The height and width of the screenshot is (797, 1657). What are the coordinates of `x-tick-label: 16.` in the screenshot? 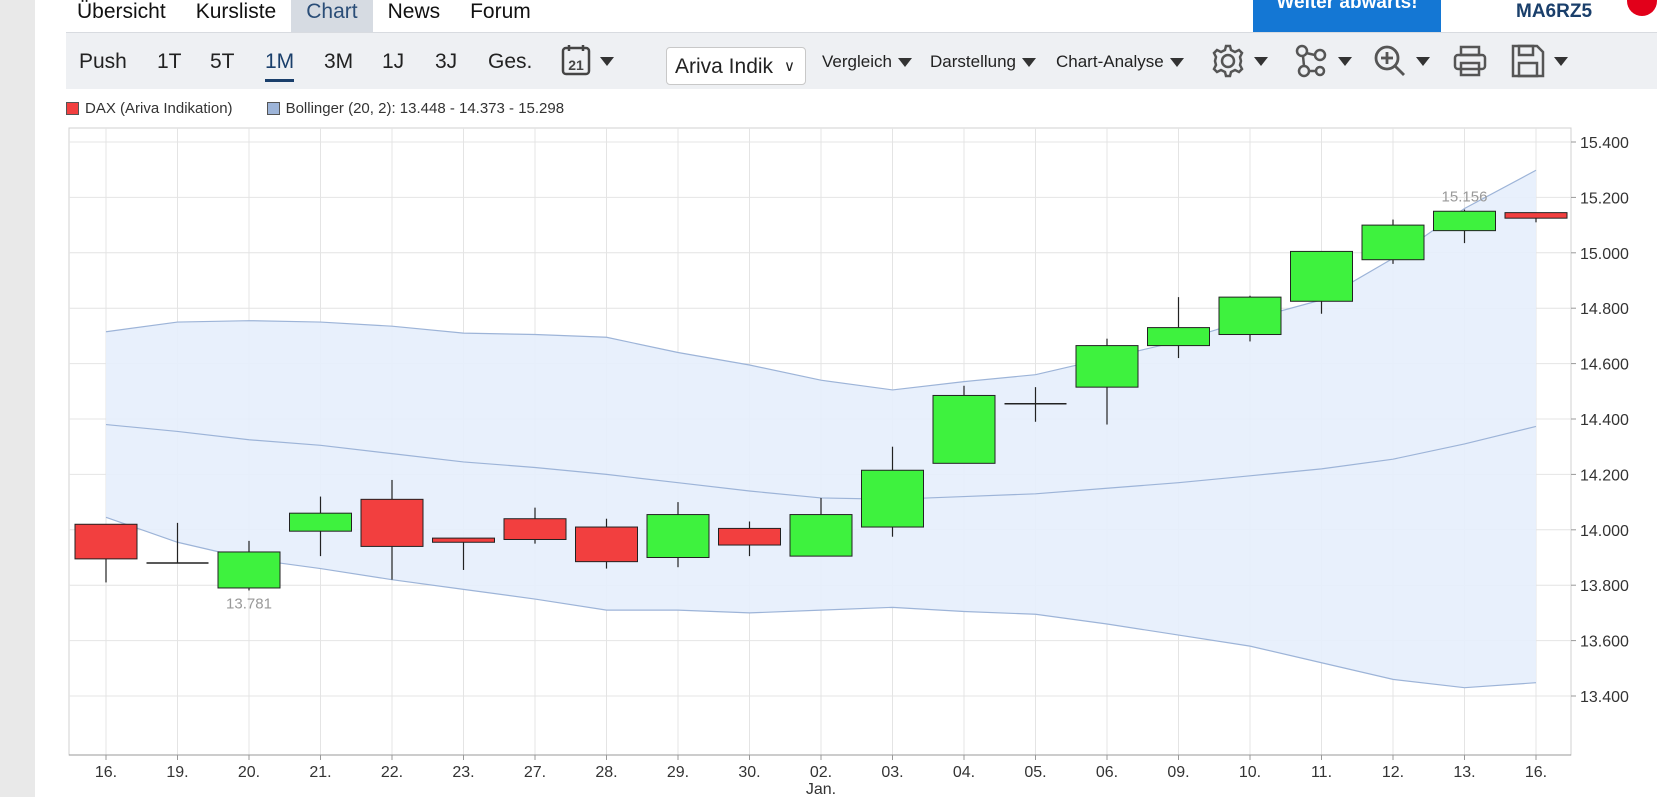 It's located at (1536, 772).